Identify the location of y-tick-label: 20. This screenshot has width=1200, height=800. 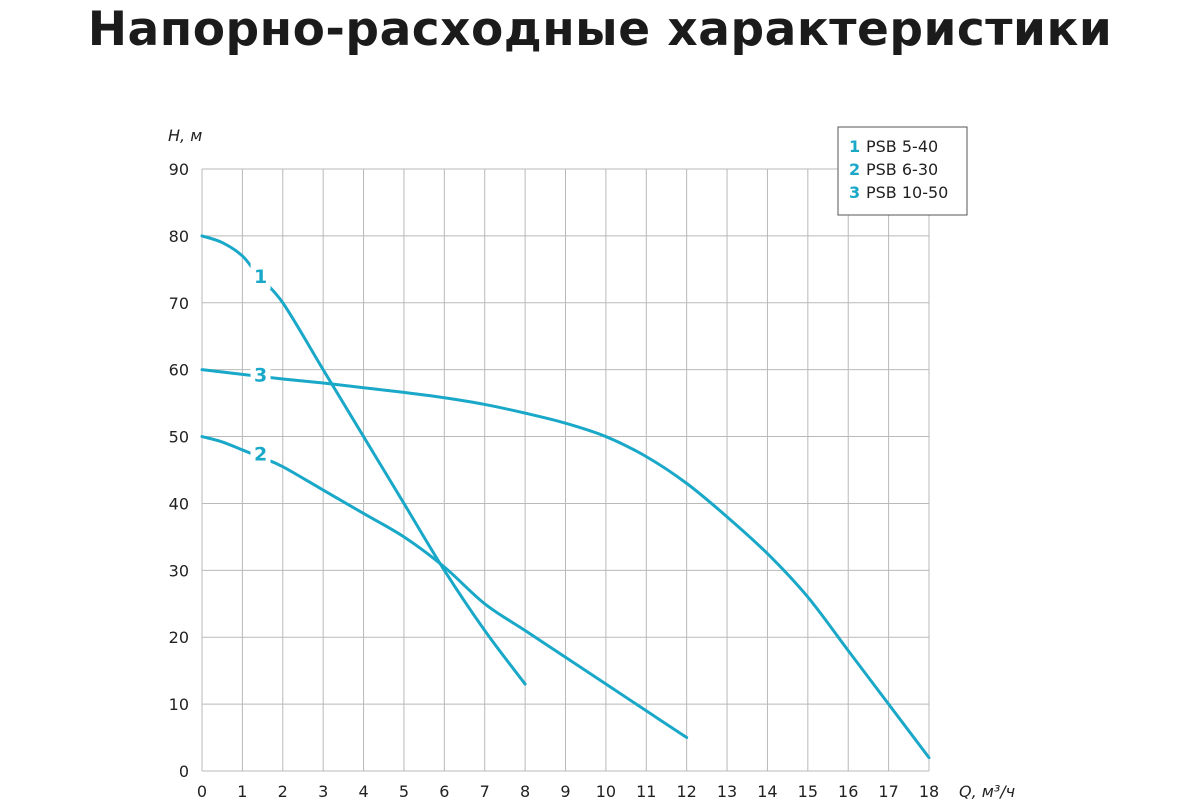
(179, 637).